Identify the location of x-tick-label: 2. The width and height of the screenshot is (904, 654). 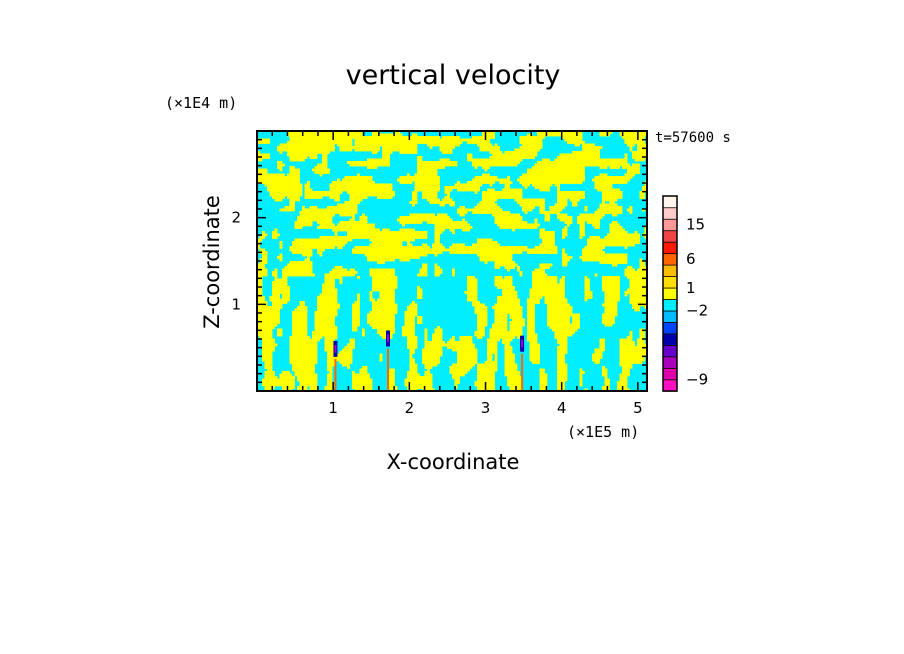
(410, 408).